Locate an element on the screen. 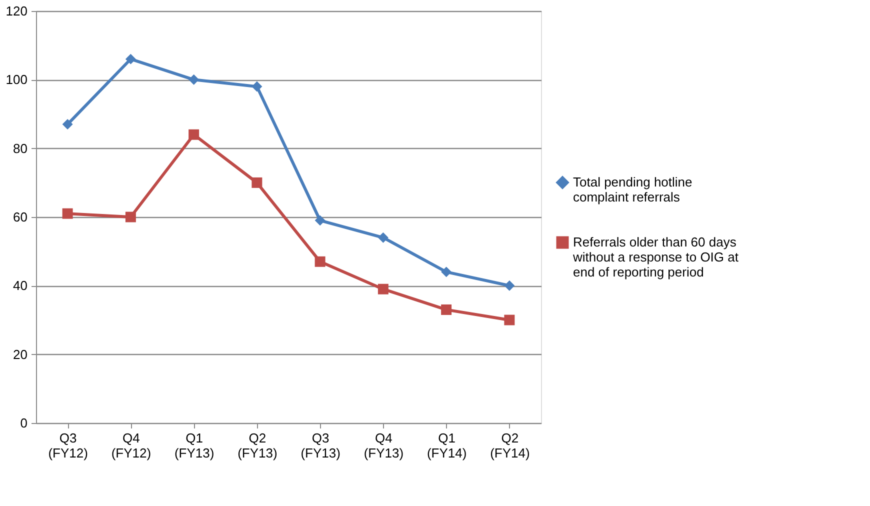 Image resolution: width=870 pixels, height=506 pixels. x-tick-label: Q3 (FY12) is located at coordinates (68, 445).